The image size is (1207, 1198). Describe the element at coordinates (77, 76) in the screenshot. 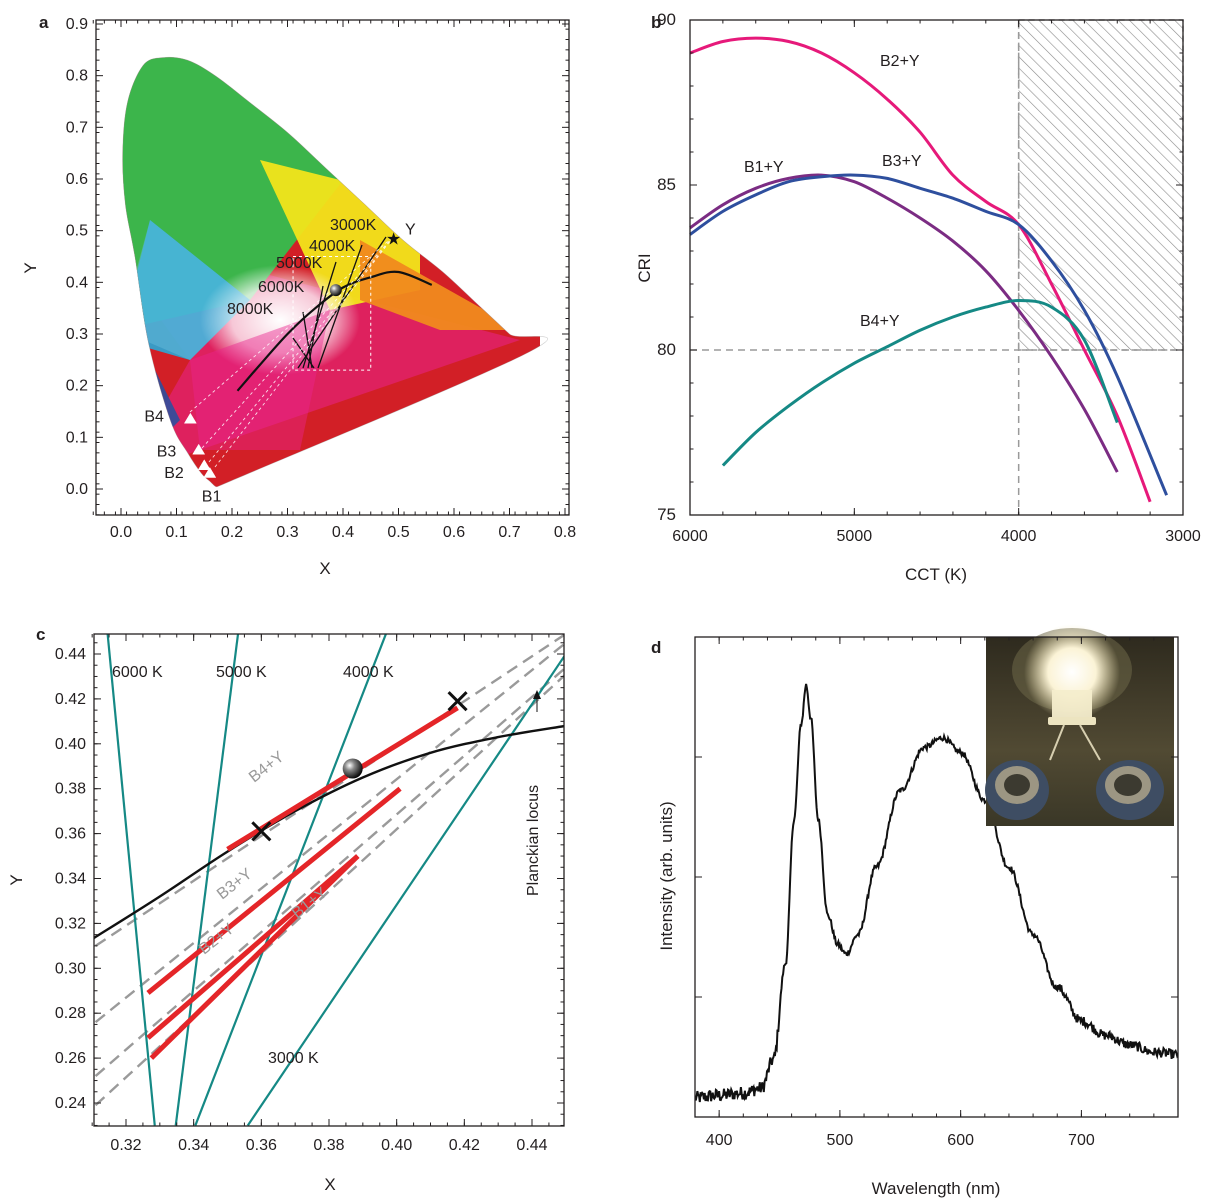

I see `y-tick-label: 0.8` at that location.